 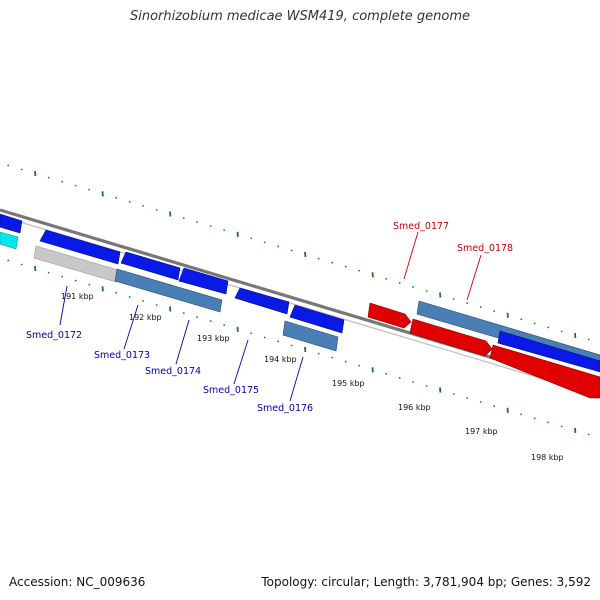 I want to click on tick-label-194: 194 kbp, so click(x=280, y=359).